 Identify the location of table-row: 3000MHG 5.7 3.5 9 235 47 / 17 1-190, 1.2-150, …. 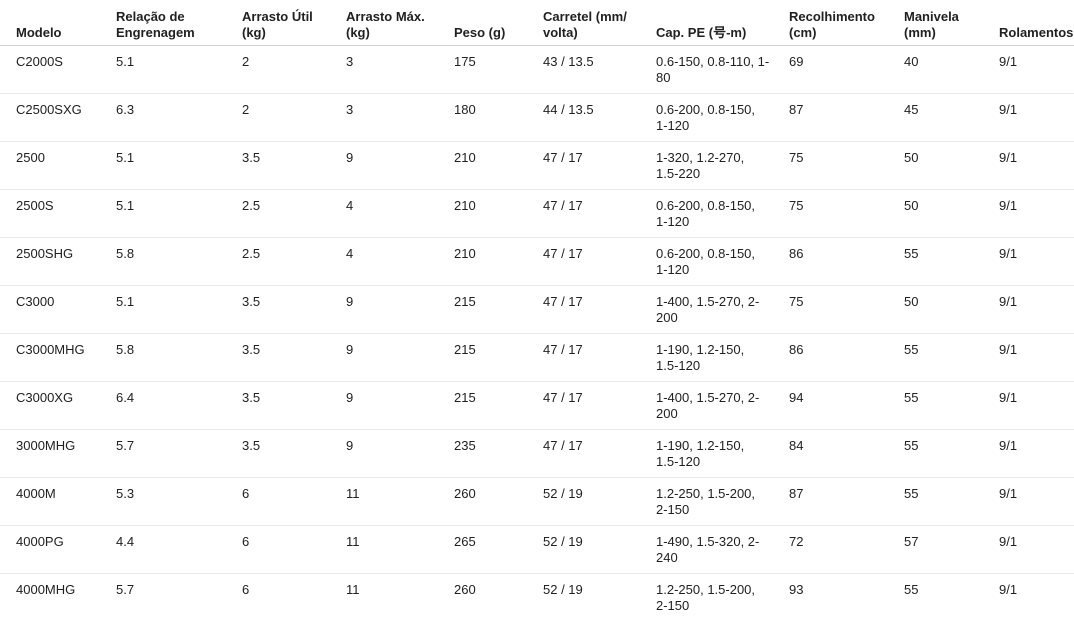
(537, 453).